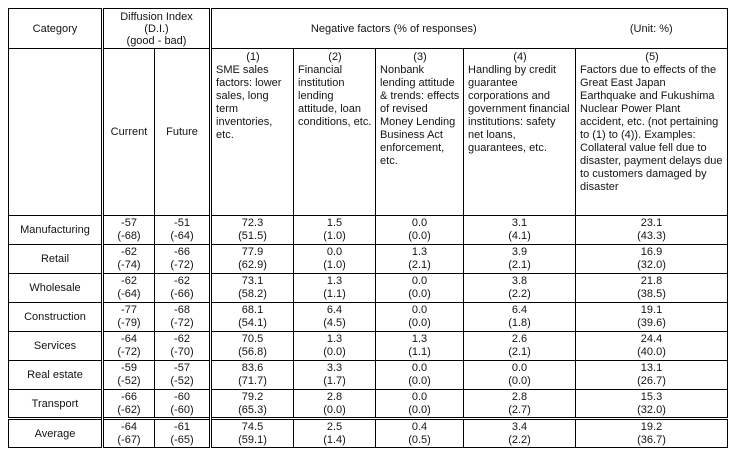 This screenshot has height=458, width=734. What do you see at coordinates (129, 265) in the screenshot?
I see `value-sub: (-74)` at bounding box center [129, 265].